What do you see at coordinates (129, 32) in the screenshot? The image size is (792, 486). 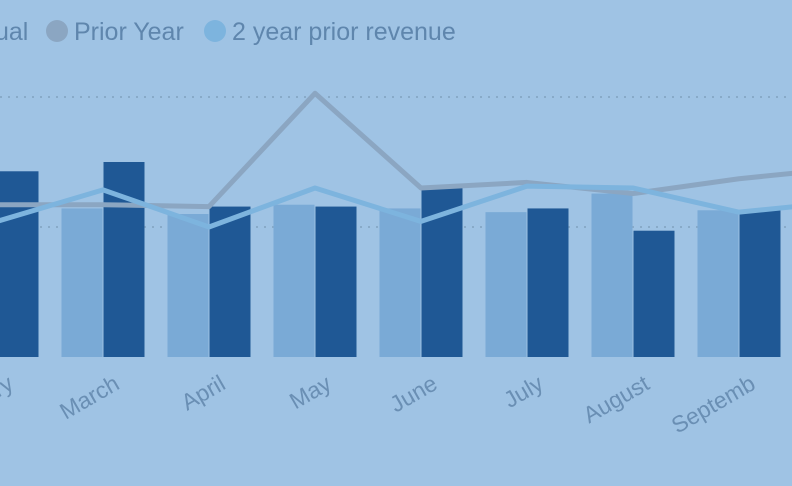 I see `legend-label: Prior Year` at bounding box center [129, 32].